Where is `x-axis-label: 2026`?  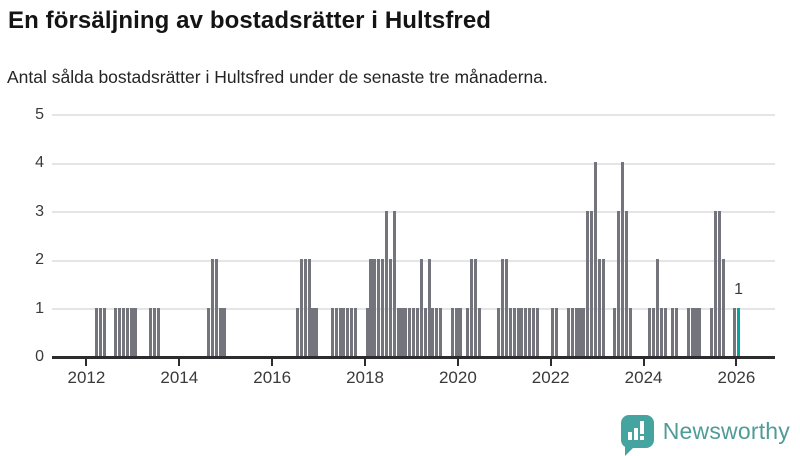
x-axis-label: 2026 is located at coordinates (736, 377).